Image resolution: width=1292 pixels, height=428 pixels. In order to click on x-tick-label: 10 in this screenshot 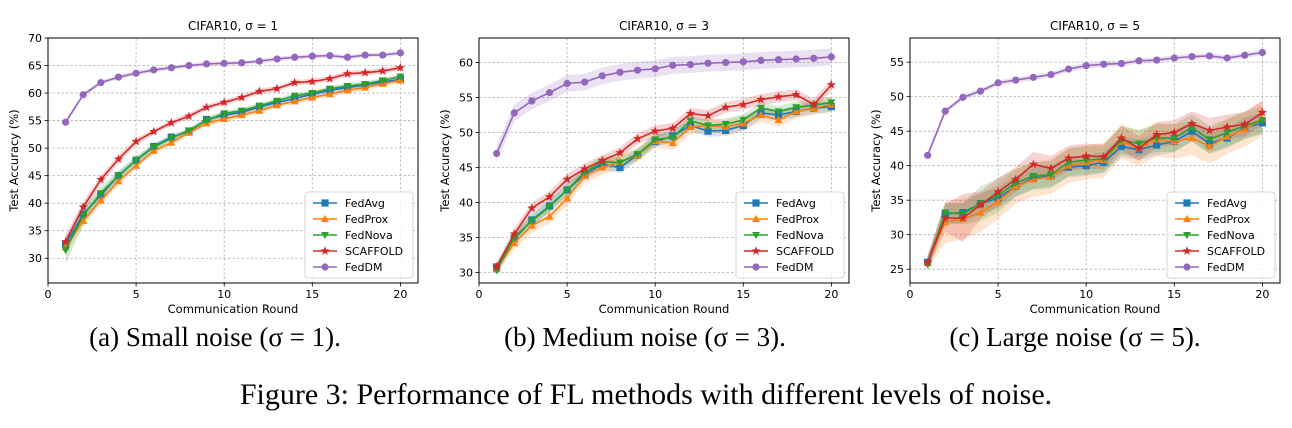, I will do `click(655, 294)`.